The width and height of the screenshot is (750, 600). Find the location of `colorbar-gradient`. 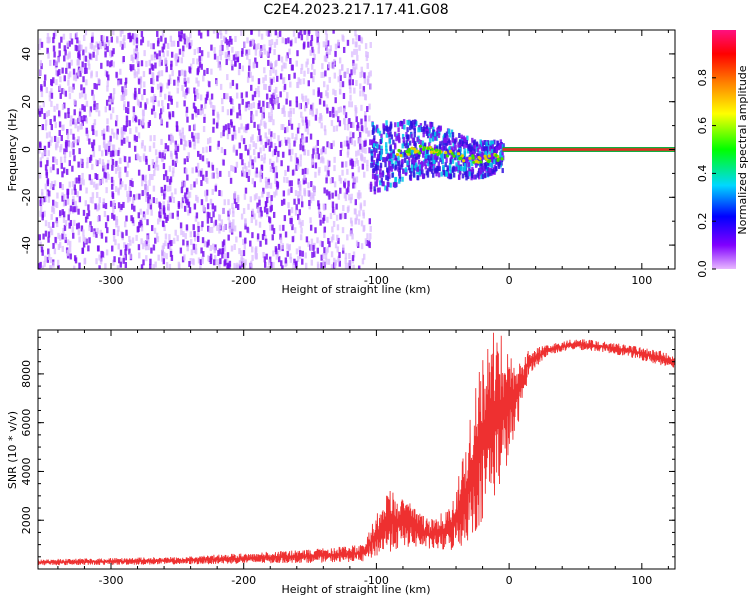

colorbar-gradient is located at coordinates (724, 149).